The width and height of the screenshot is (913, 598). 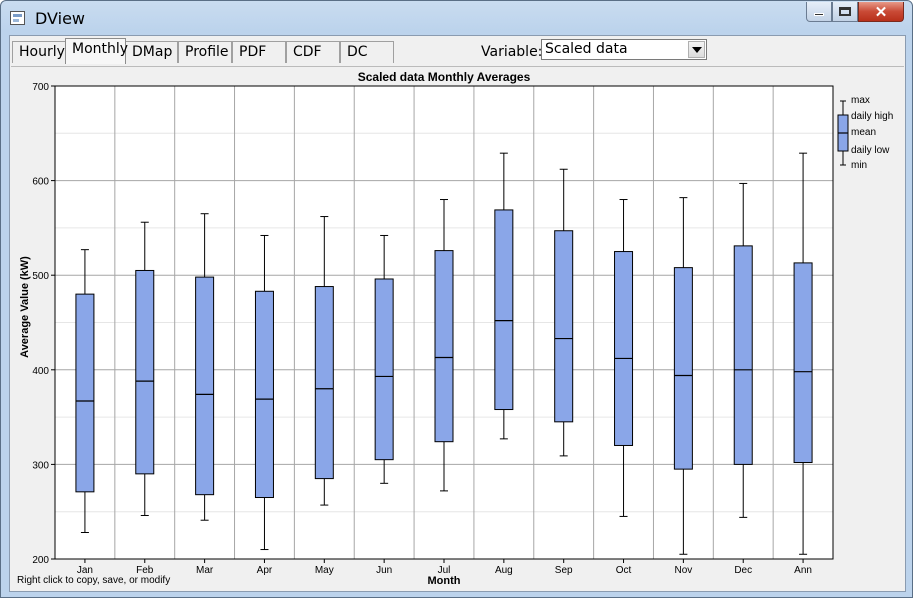 I want to click on minimize-button, so click(x=819, y=12).